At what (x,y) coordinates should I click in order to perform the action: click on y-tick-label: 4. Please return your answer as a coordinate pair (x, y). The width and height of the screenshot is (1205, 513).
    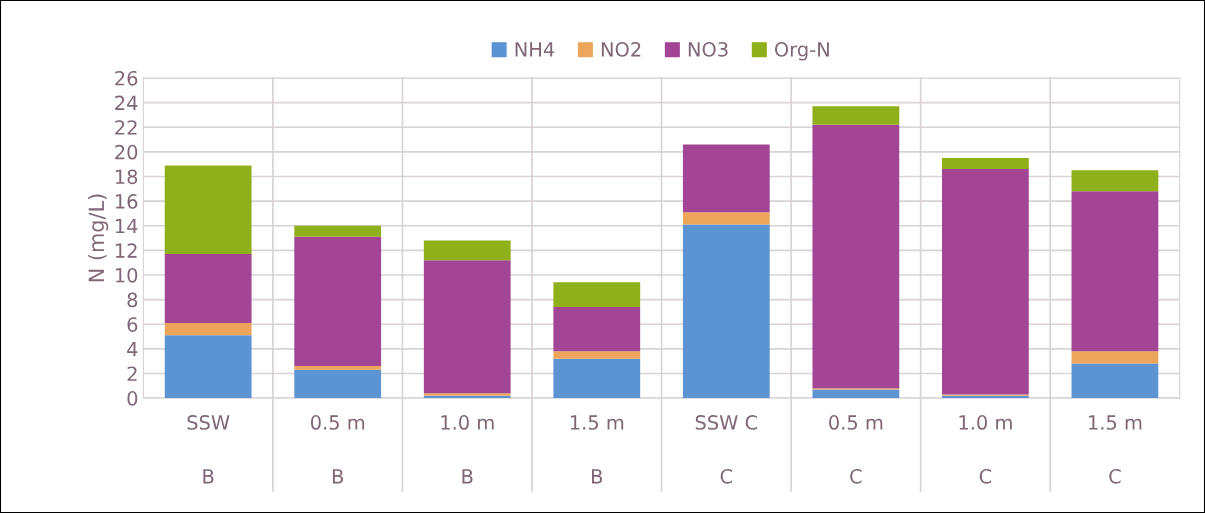
    Looking at the image, I should click on (132, 349).